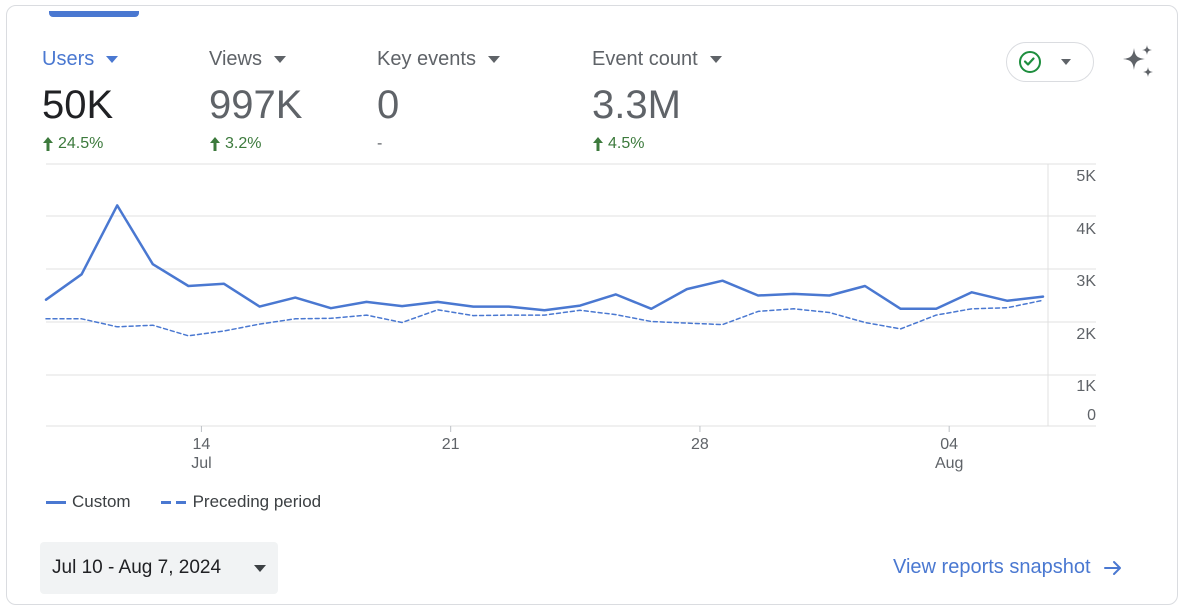 The height and width of the screenshot is (606, 1180). I want to click on metric-users: Users 50K 24.5%, so click(80, 101).